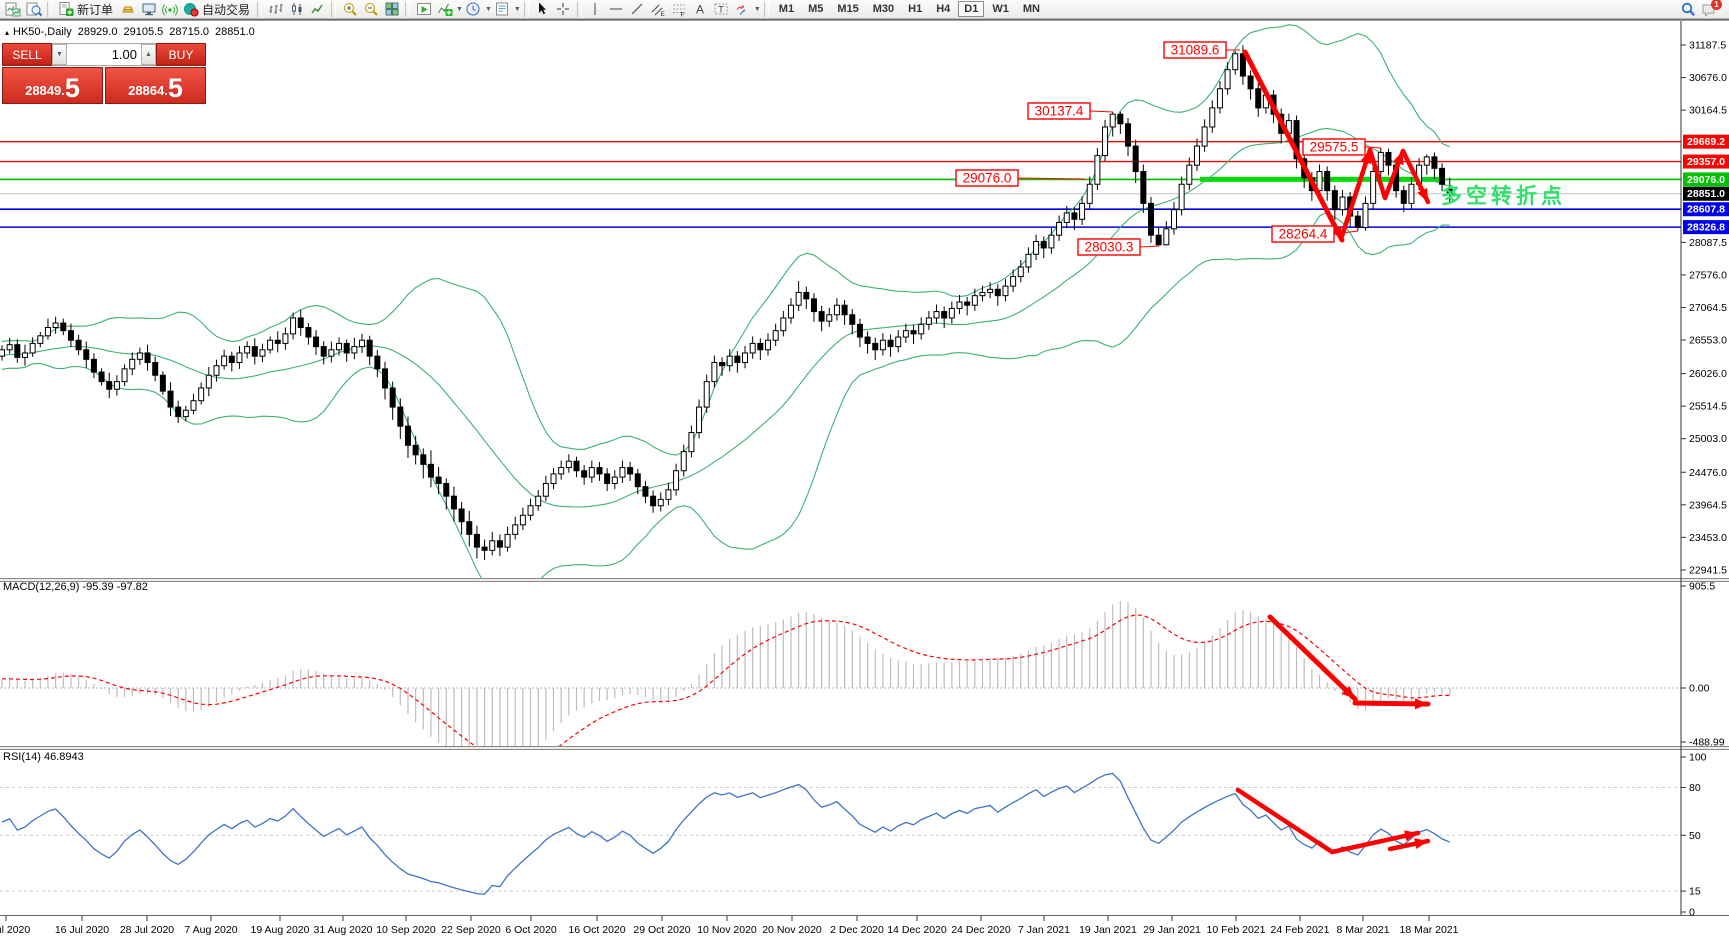 The height and width of the screenshot is (941, 1729). I want to click on bar-chart-icon, so click(275, 9).